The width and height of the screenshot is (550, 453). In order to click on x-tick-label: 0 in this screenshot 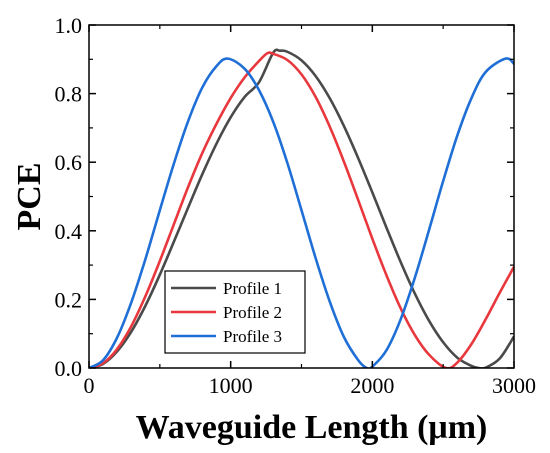, I will do `click(89, 385)`.